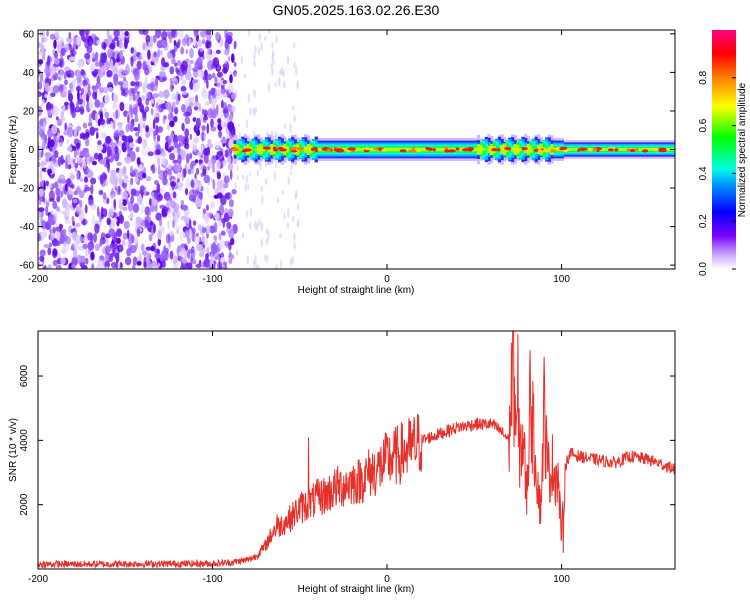 This screenshot has height=600, width=750. I want to click on colorbar-tick-label: 0.8, so click(703, 77).